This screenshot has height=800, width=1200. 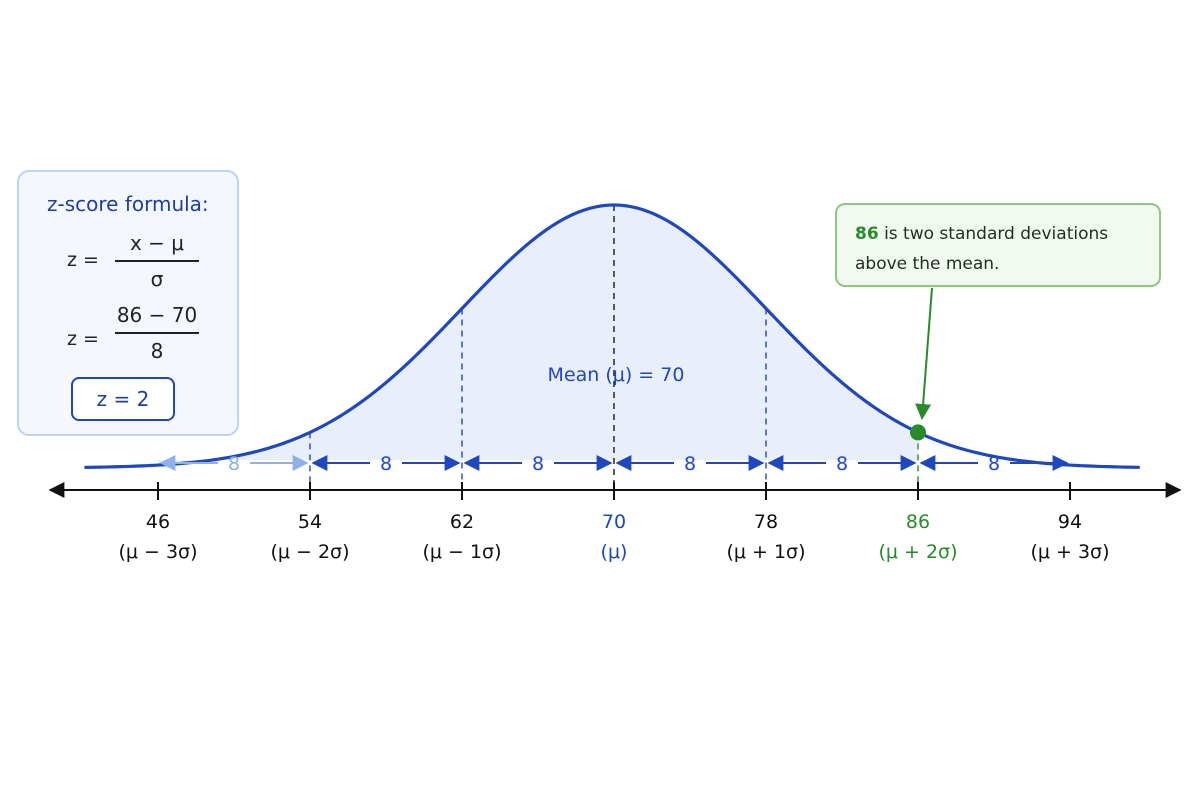 I want to click on specific-fraction: 86 − 70 8, so click(x=157, y=333).